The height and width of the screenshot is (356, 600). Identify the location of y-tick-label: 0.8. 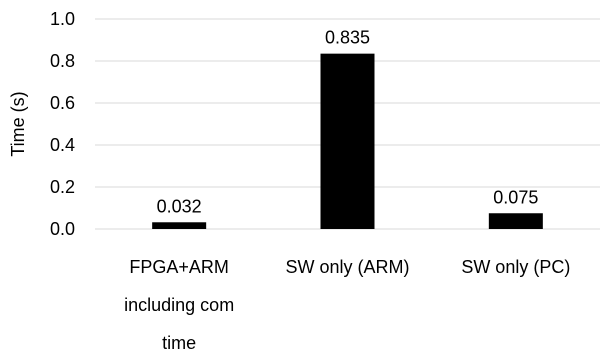
(62, 61).